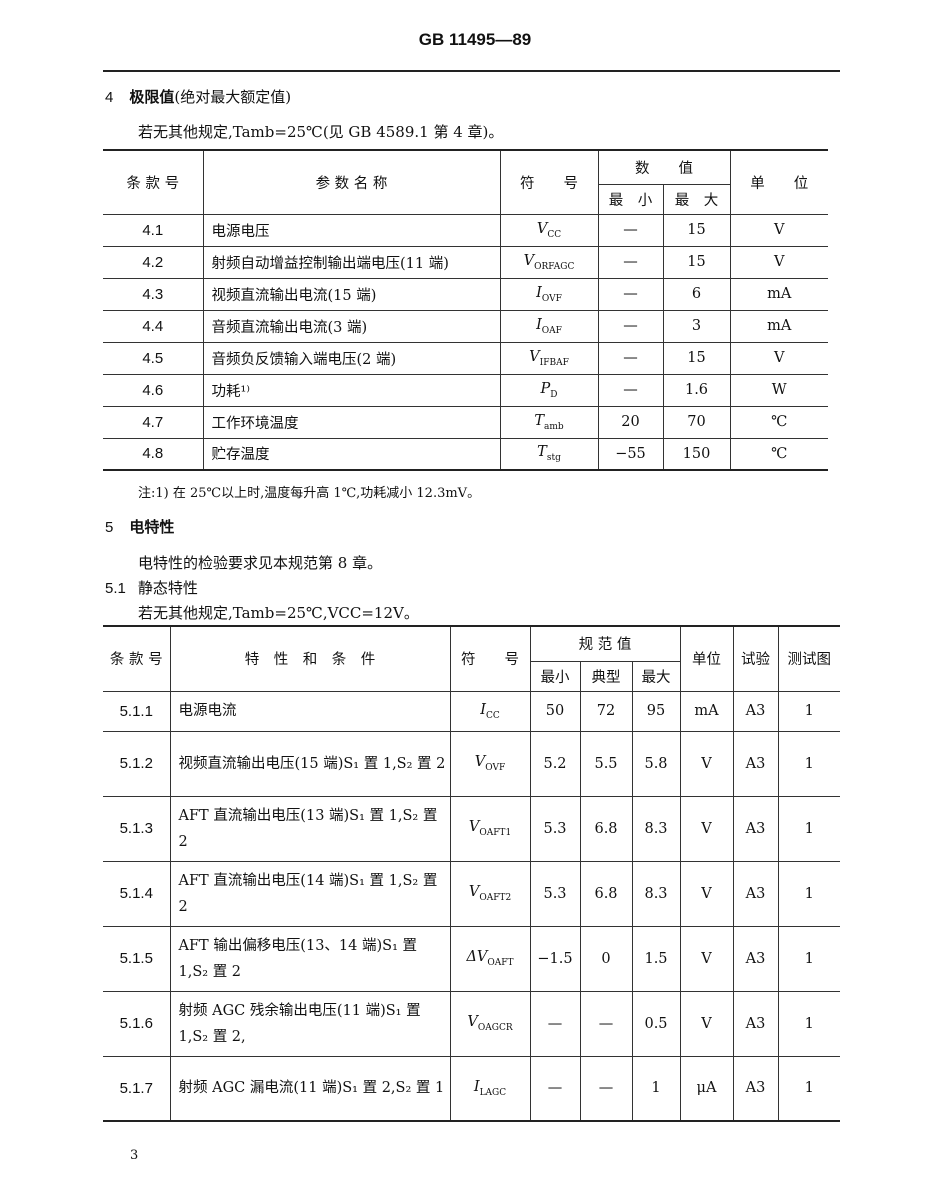 This screenshot has width=950, height=1195. I want to click on symbol-subscript: OAFT2, so click(495, 897).